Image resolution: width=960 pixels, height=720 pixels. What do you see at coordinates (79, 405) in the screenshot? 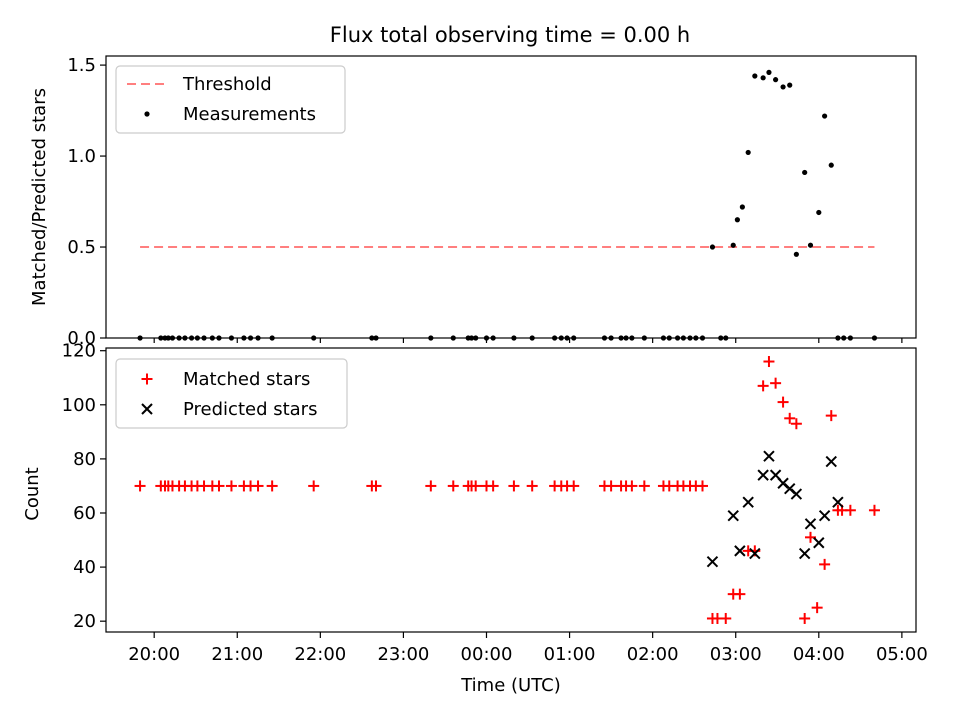
I see `bottom-y-tick-label: 100` at bounding box center [79, 405].